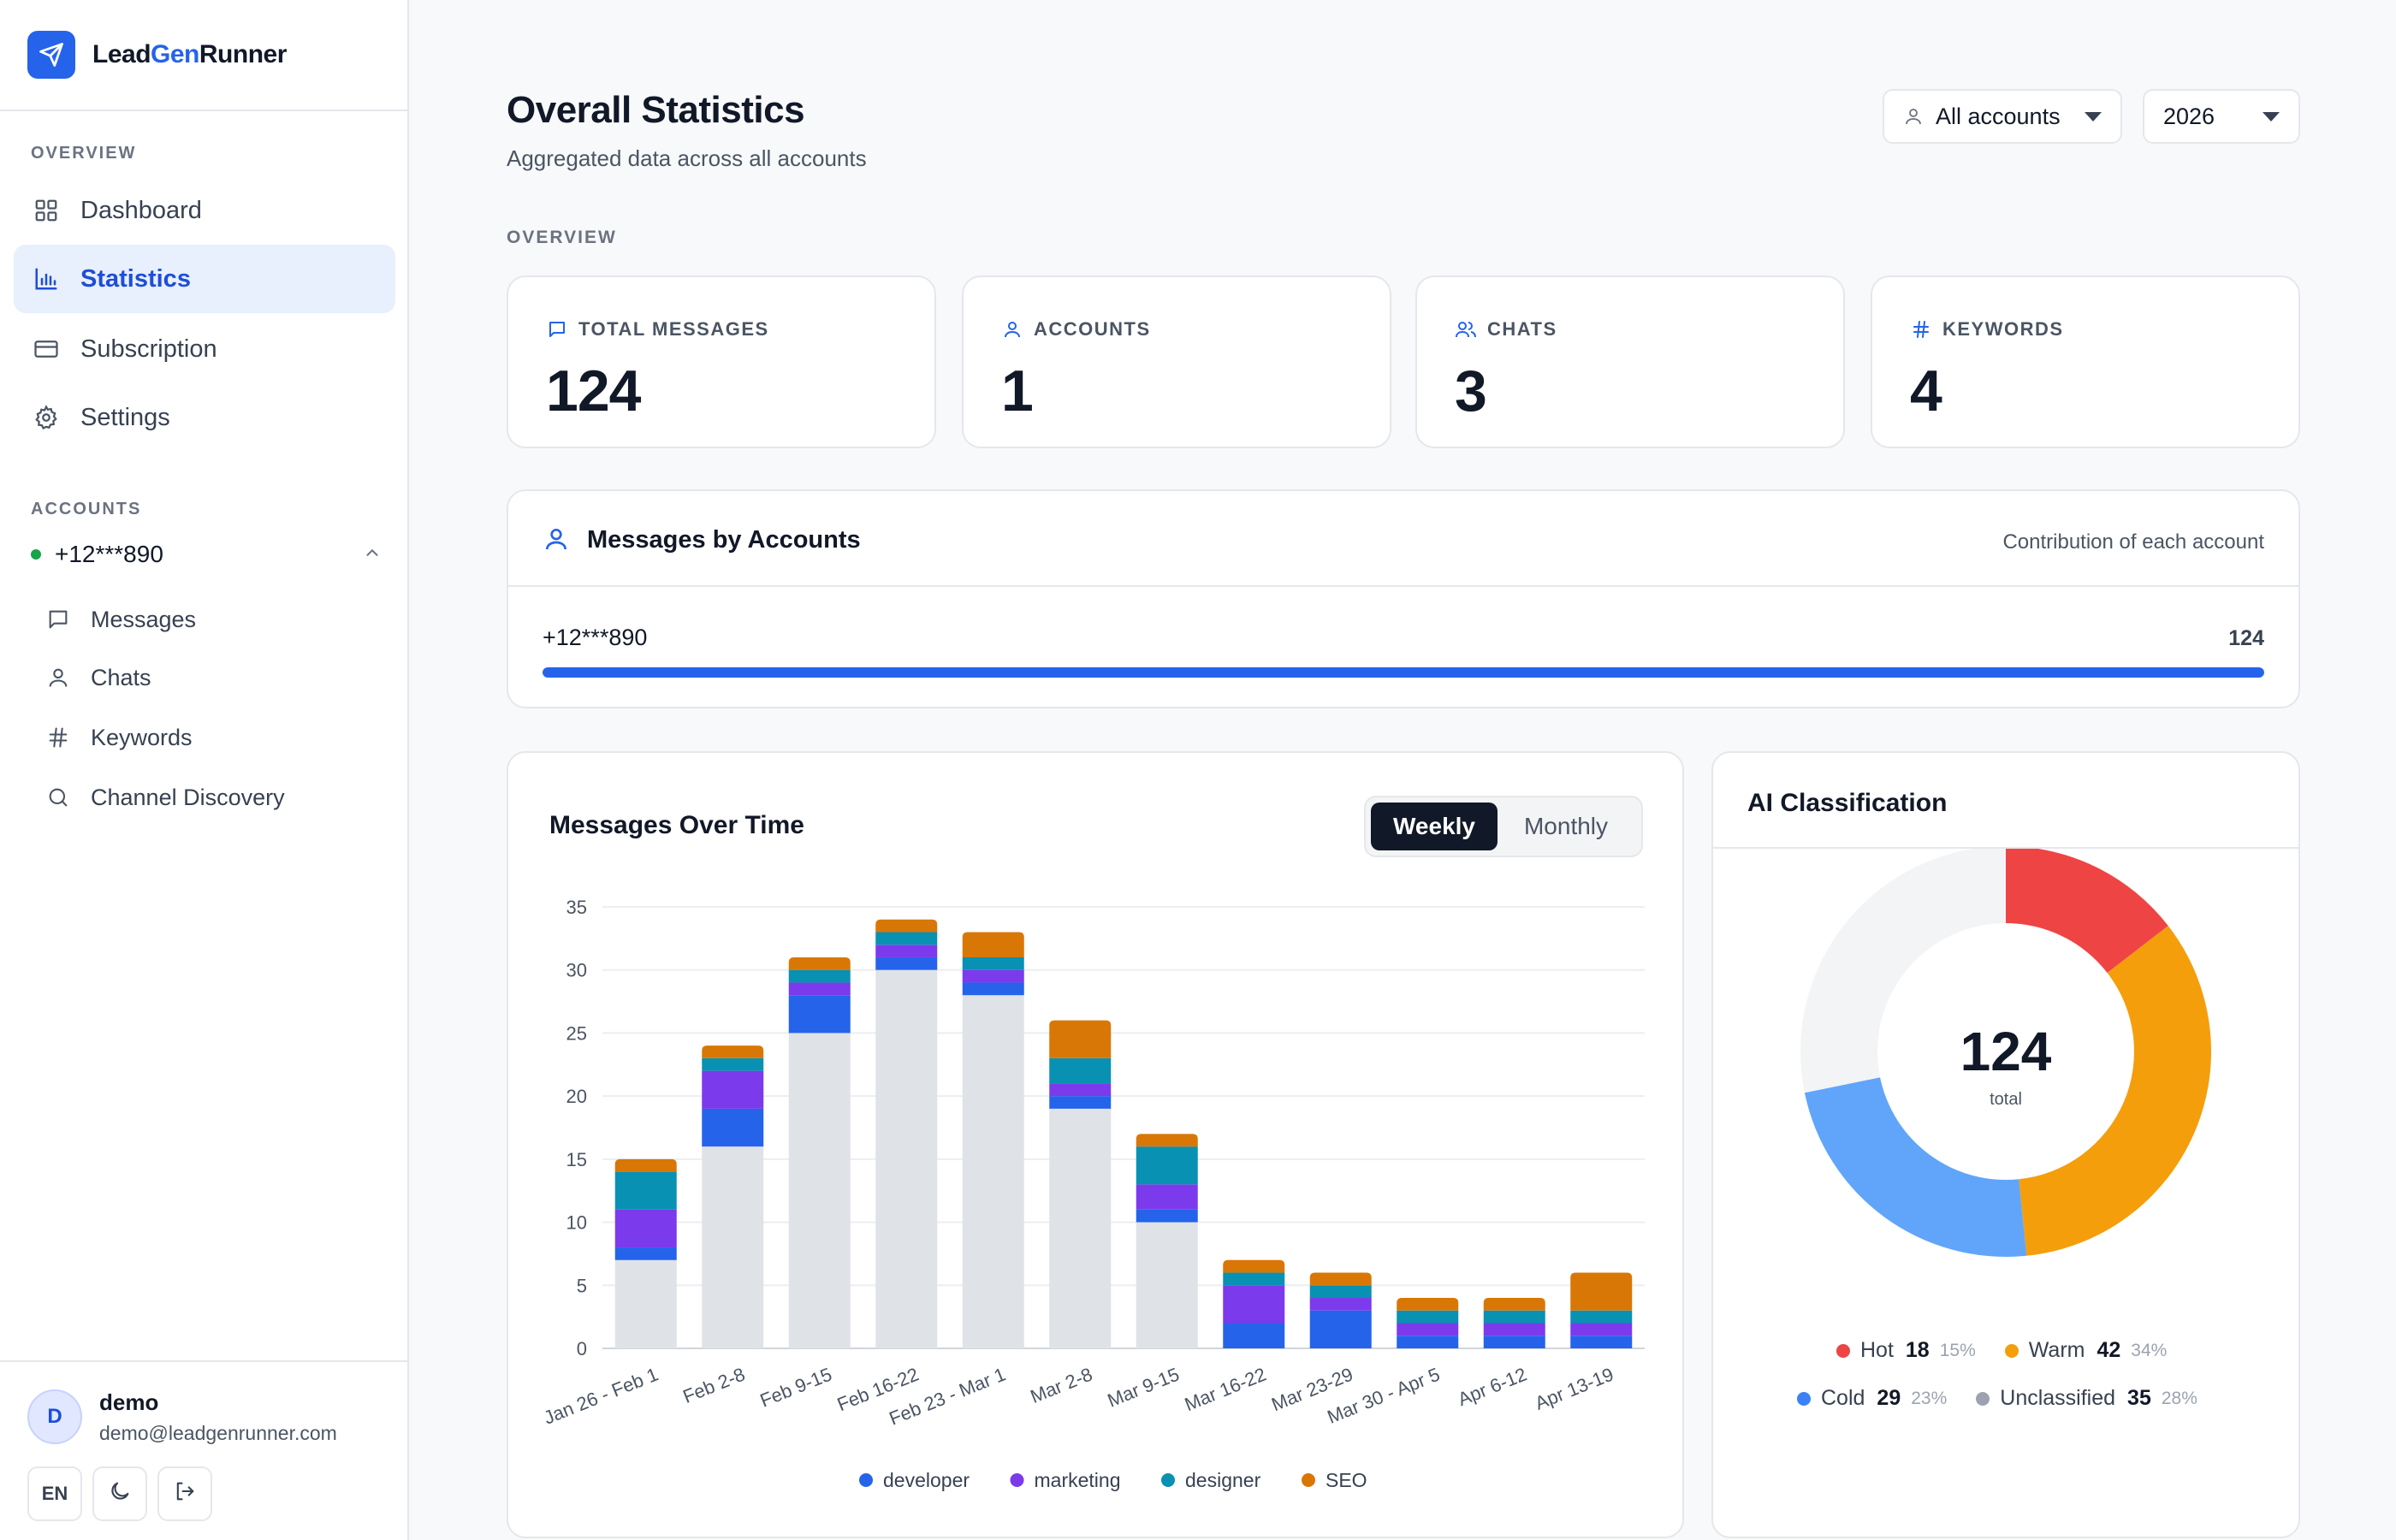 Image resolution: width=2396 pixels, height=1540 pixels. I want to click on sidebar-item-label: Keywords, so click(142, 737).